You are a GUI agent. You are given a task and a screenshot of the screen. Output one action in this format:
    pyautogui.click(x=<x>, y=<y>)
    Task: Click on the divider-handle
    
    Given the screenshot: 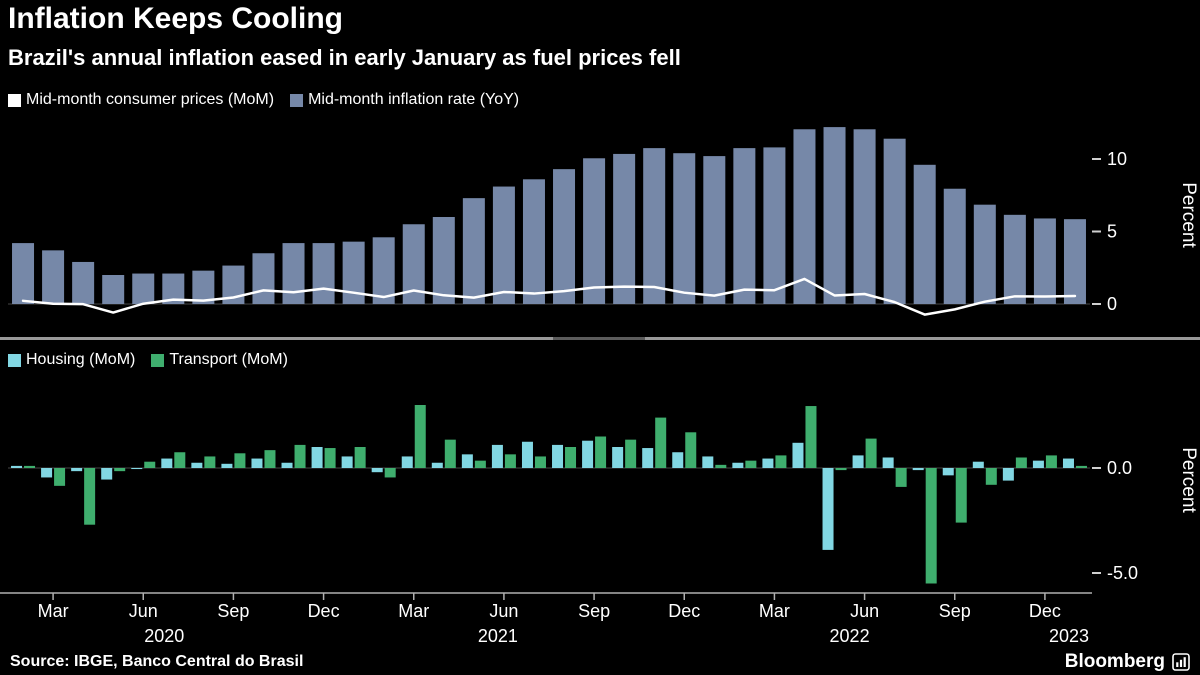 What is the action you would take?
    pyautogui.click(x=599, y=338)
    